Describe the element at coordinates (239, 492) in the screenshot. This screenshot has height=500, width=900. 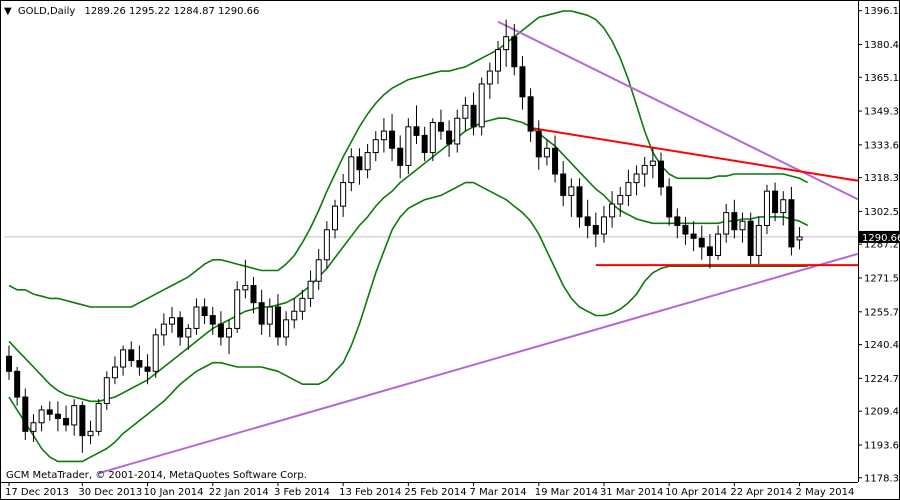
I see `time-tick-label: 22 Jan 2014` at that location.